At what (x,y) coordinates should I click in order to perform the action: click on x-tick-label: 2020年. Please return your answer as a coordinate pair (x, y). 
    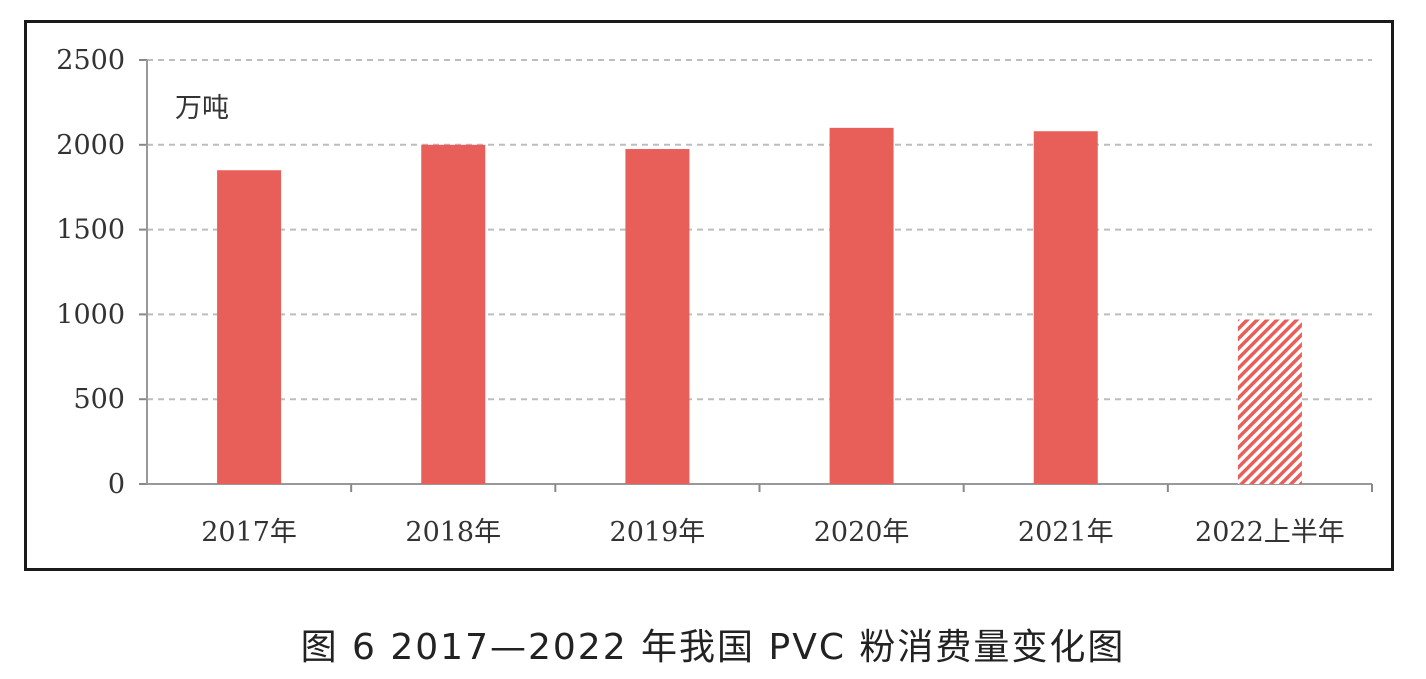
    Looking at the image, I should click on (862, 532).